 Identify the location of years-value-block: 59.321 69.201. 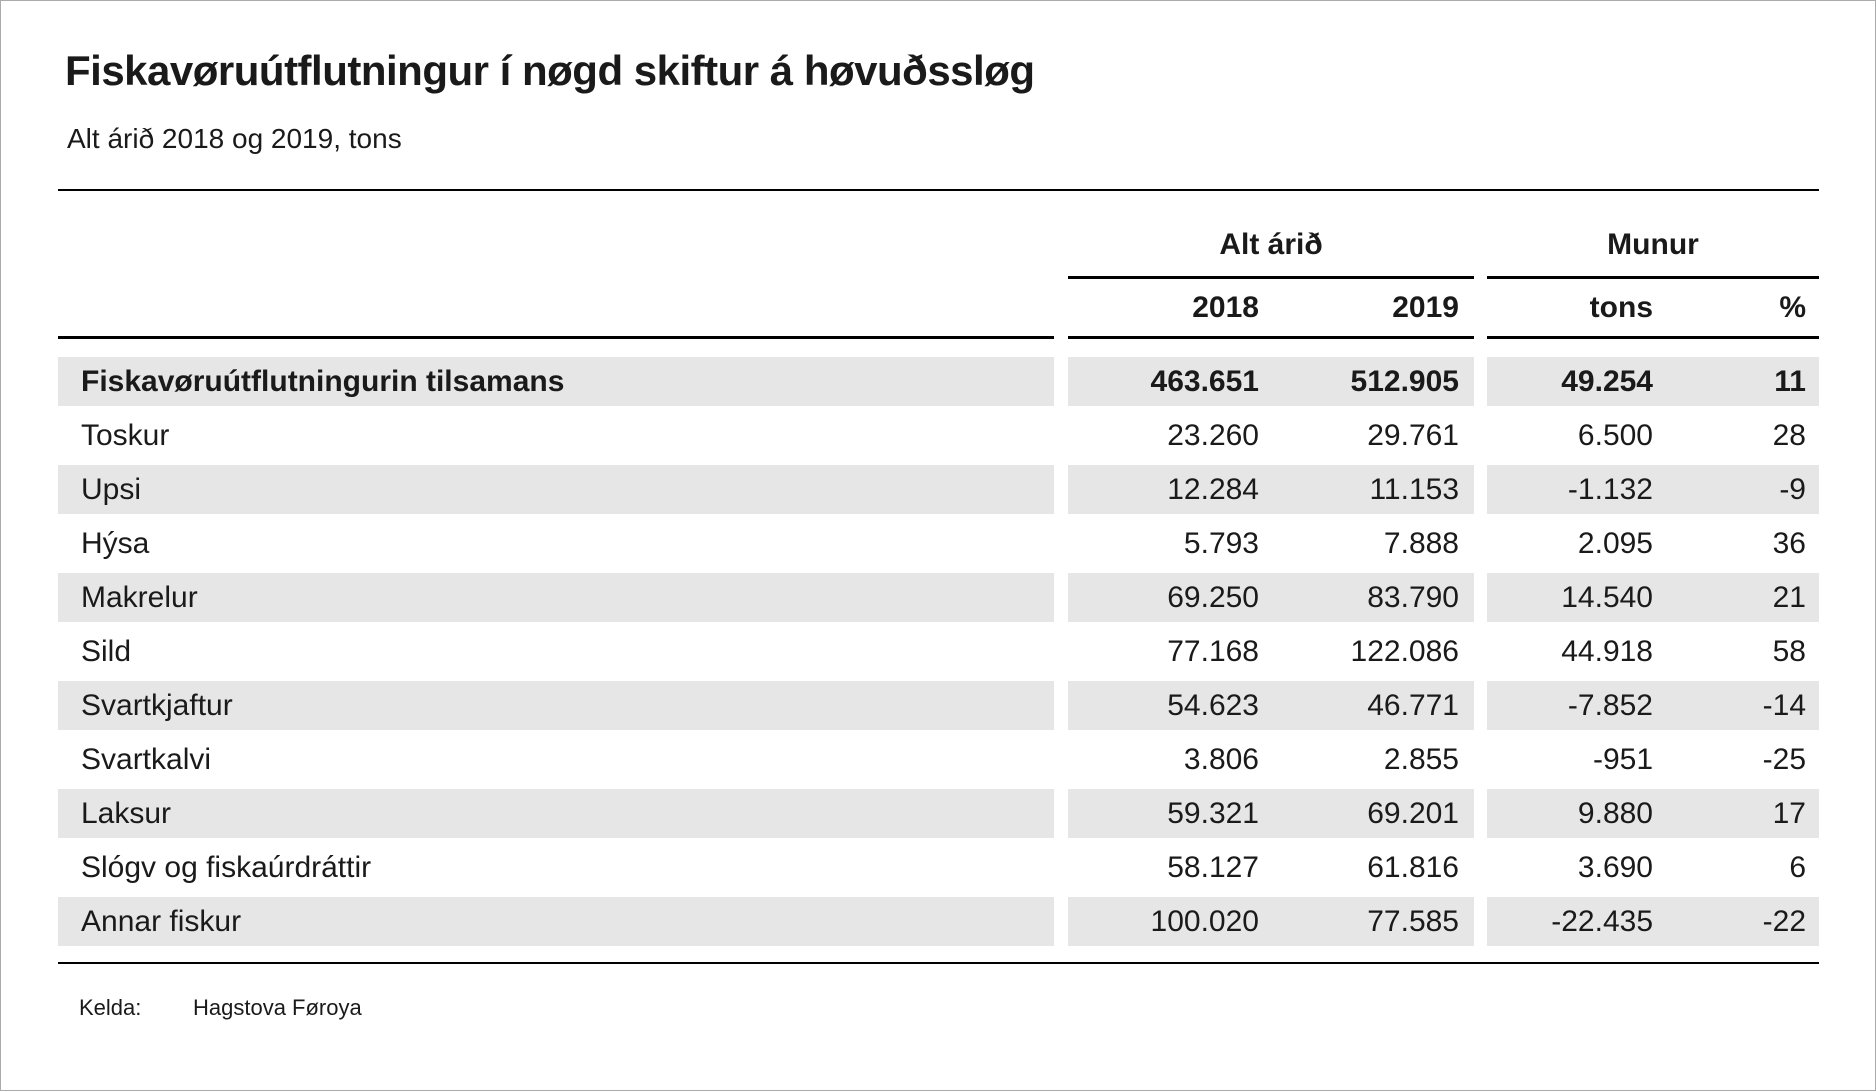
(1271, 813).